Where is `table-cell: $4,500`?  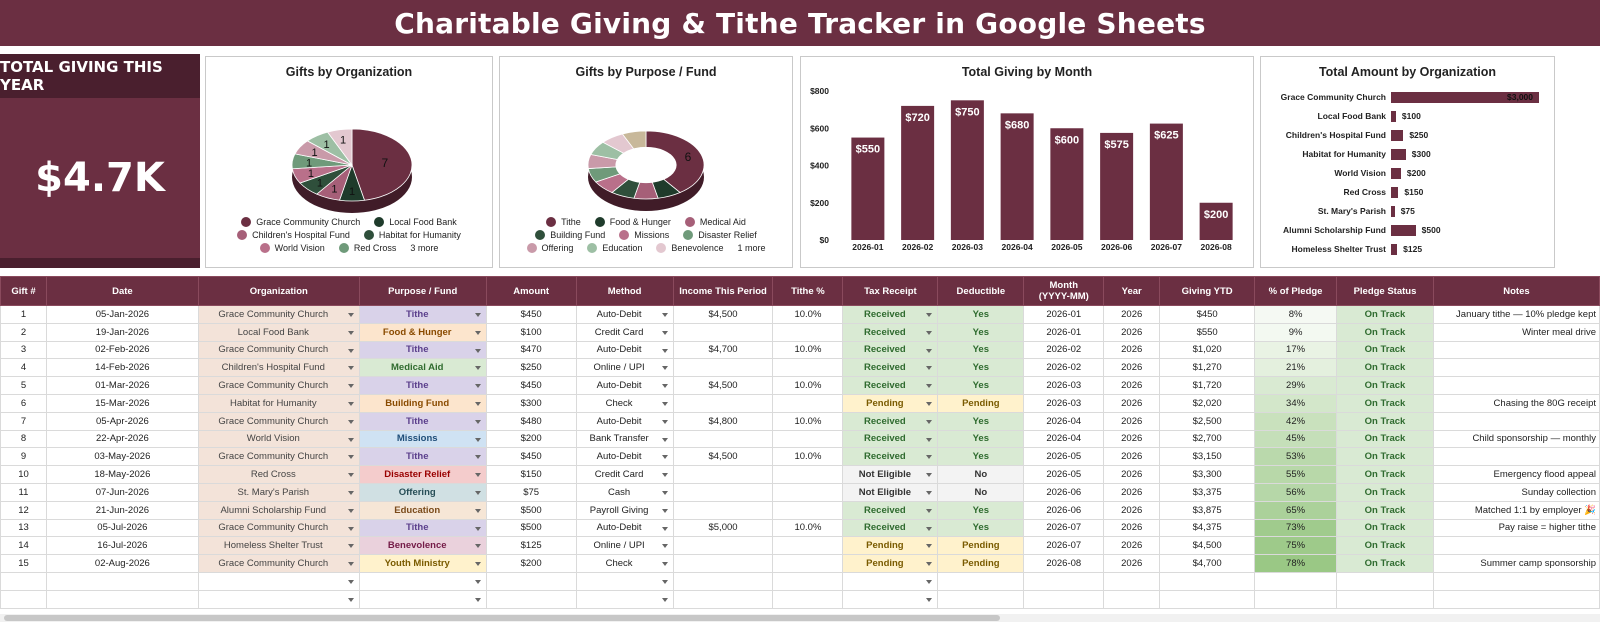
table-cell: $4,500 is located at coordinates (723, 314).